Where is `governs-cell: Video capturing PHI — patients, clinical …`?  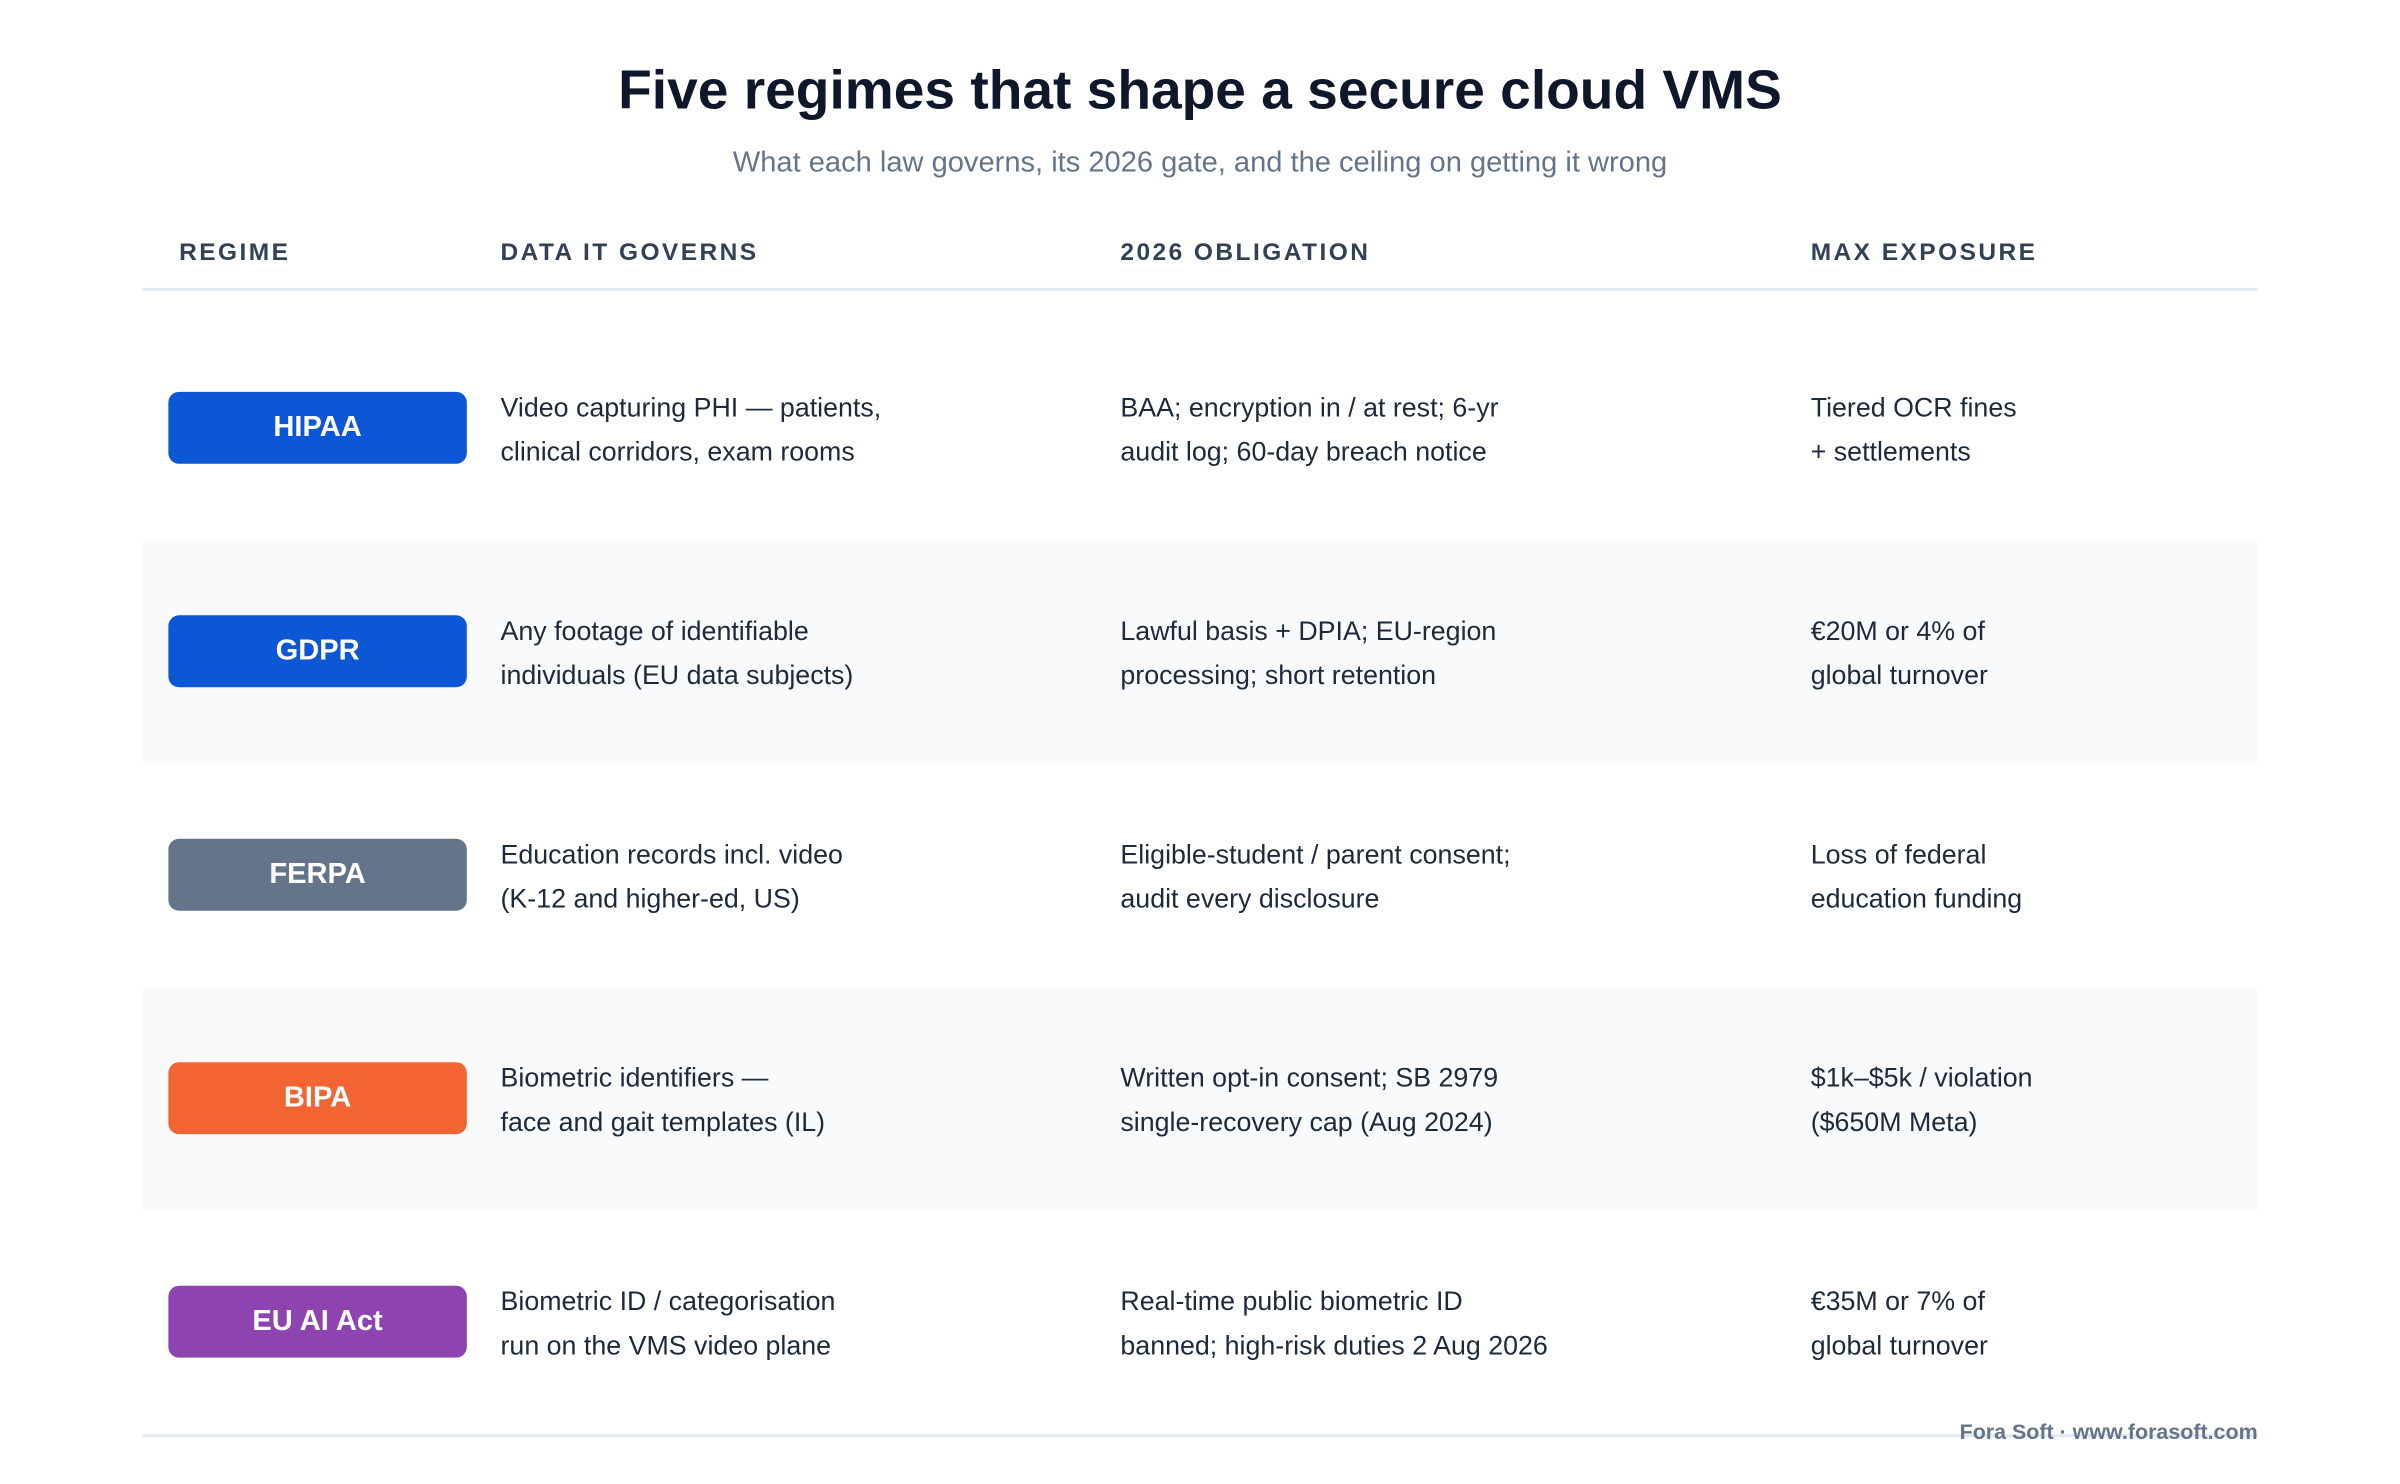 governs-cell: Video capturing PHI — patients, clinical … is located at coordinates (691, 430).